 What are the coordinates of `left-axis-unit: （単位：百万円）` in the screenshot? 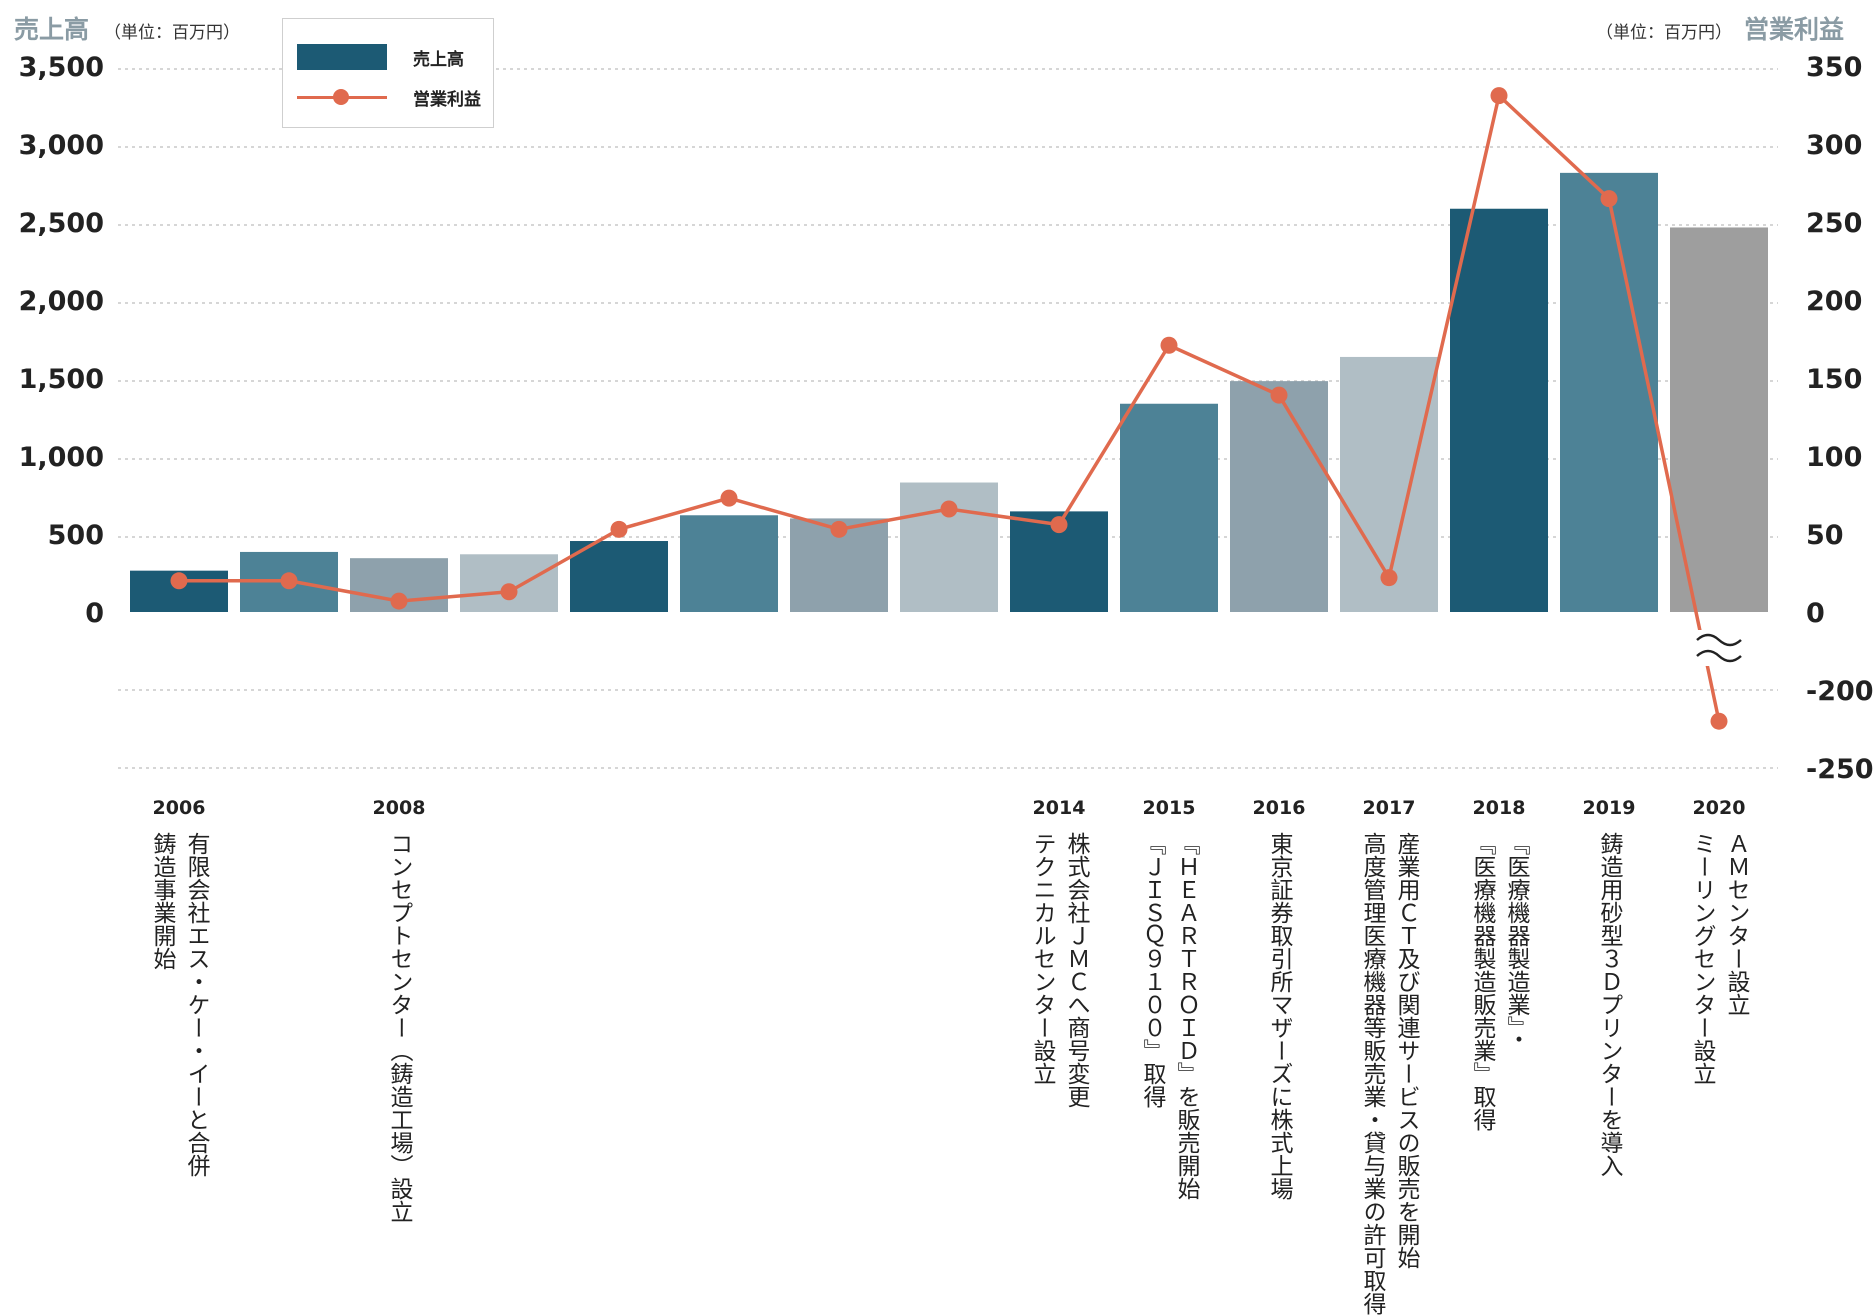 It's located at (172, 33).